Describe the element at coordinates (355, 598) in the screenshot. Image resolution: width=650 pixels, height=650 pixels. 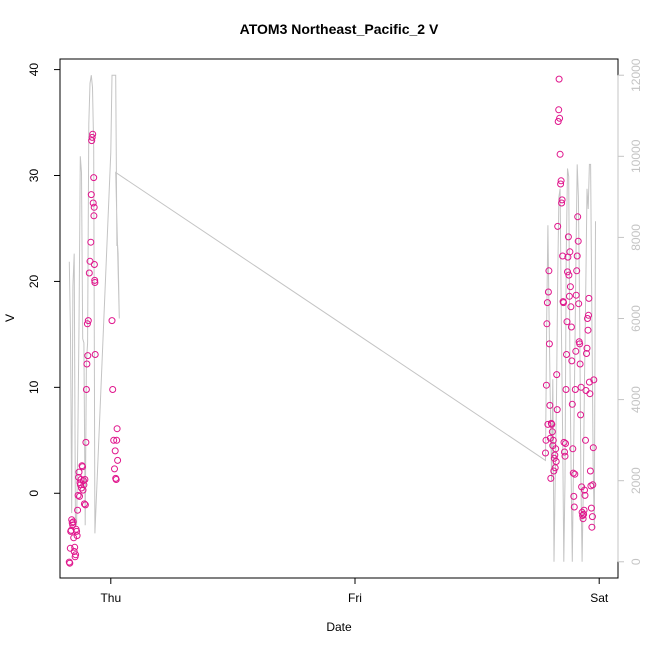
I see `x-tick-label: Fri` at that location.